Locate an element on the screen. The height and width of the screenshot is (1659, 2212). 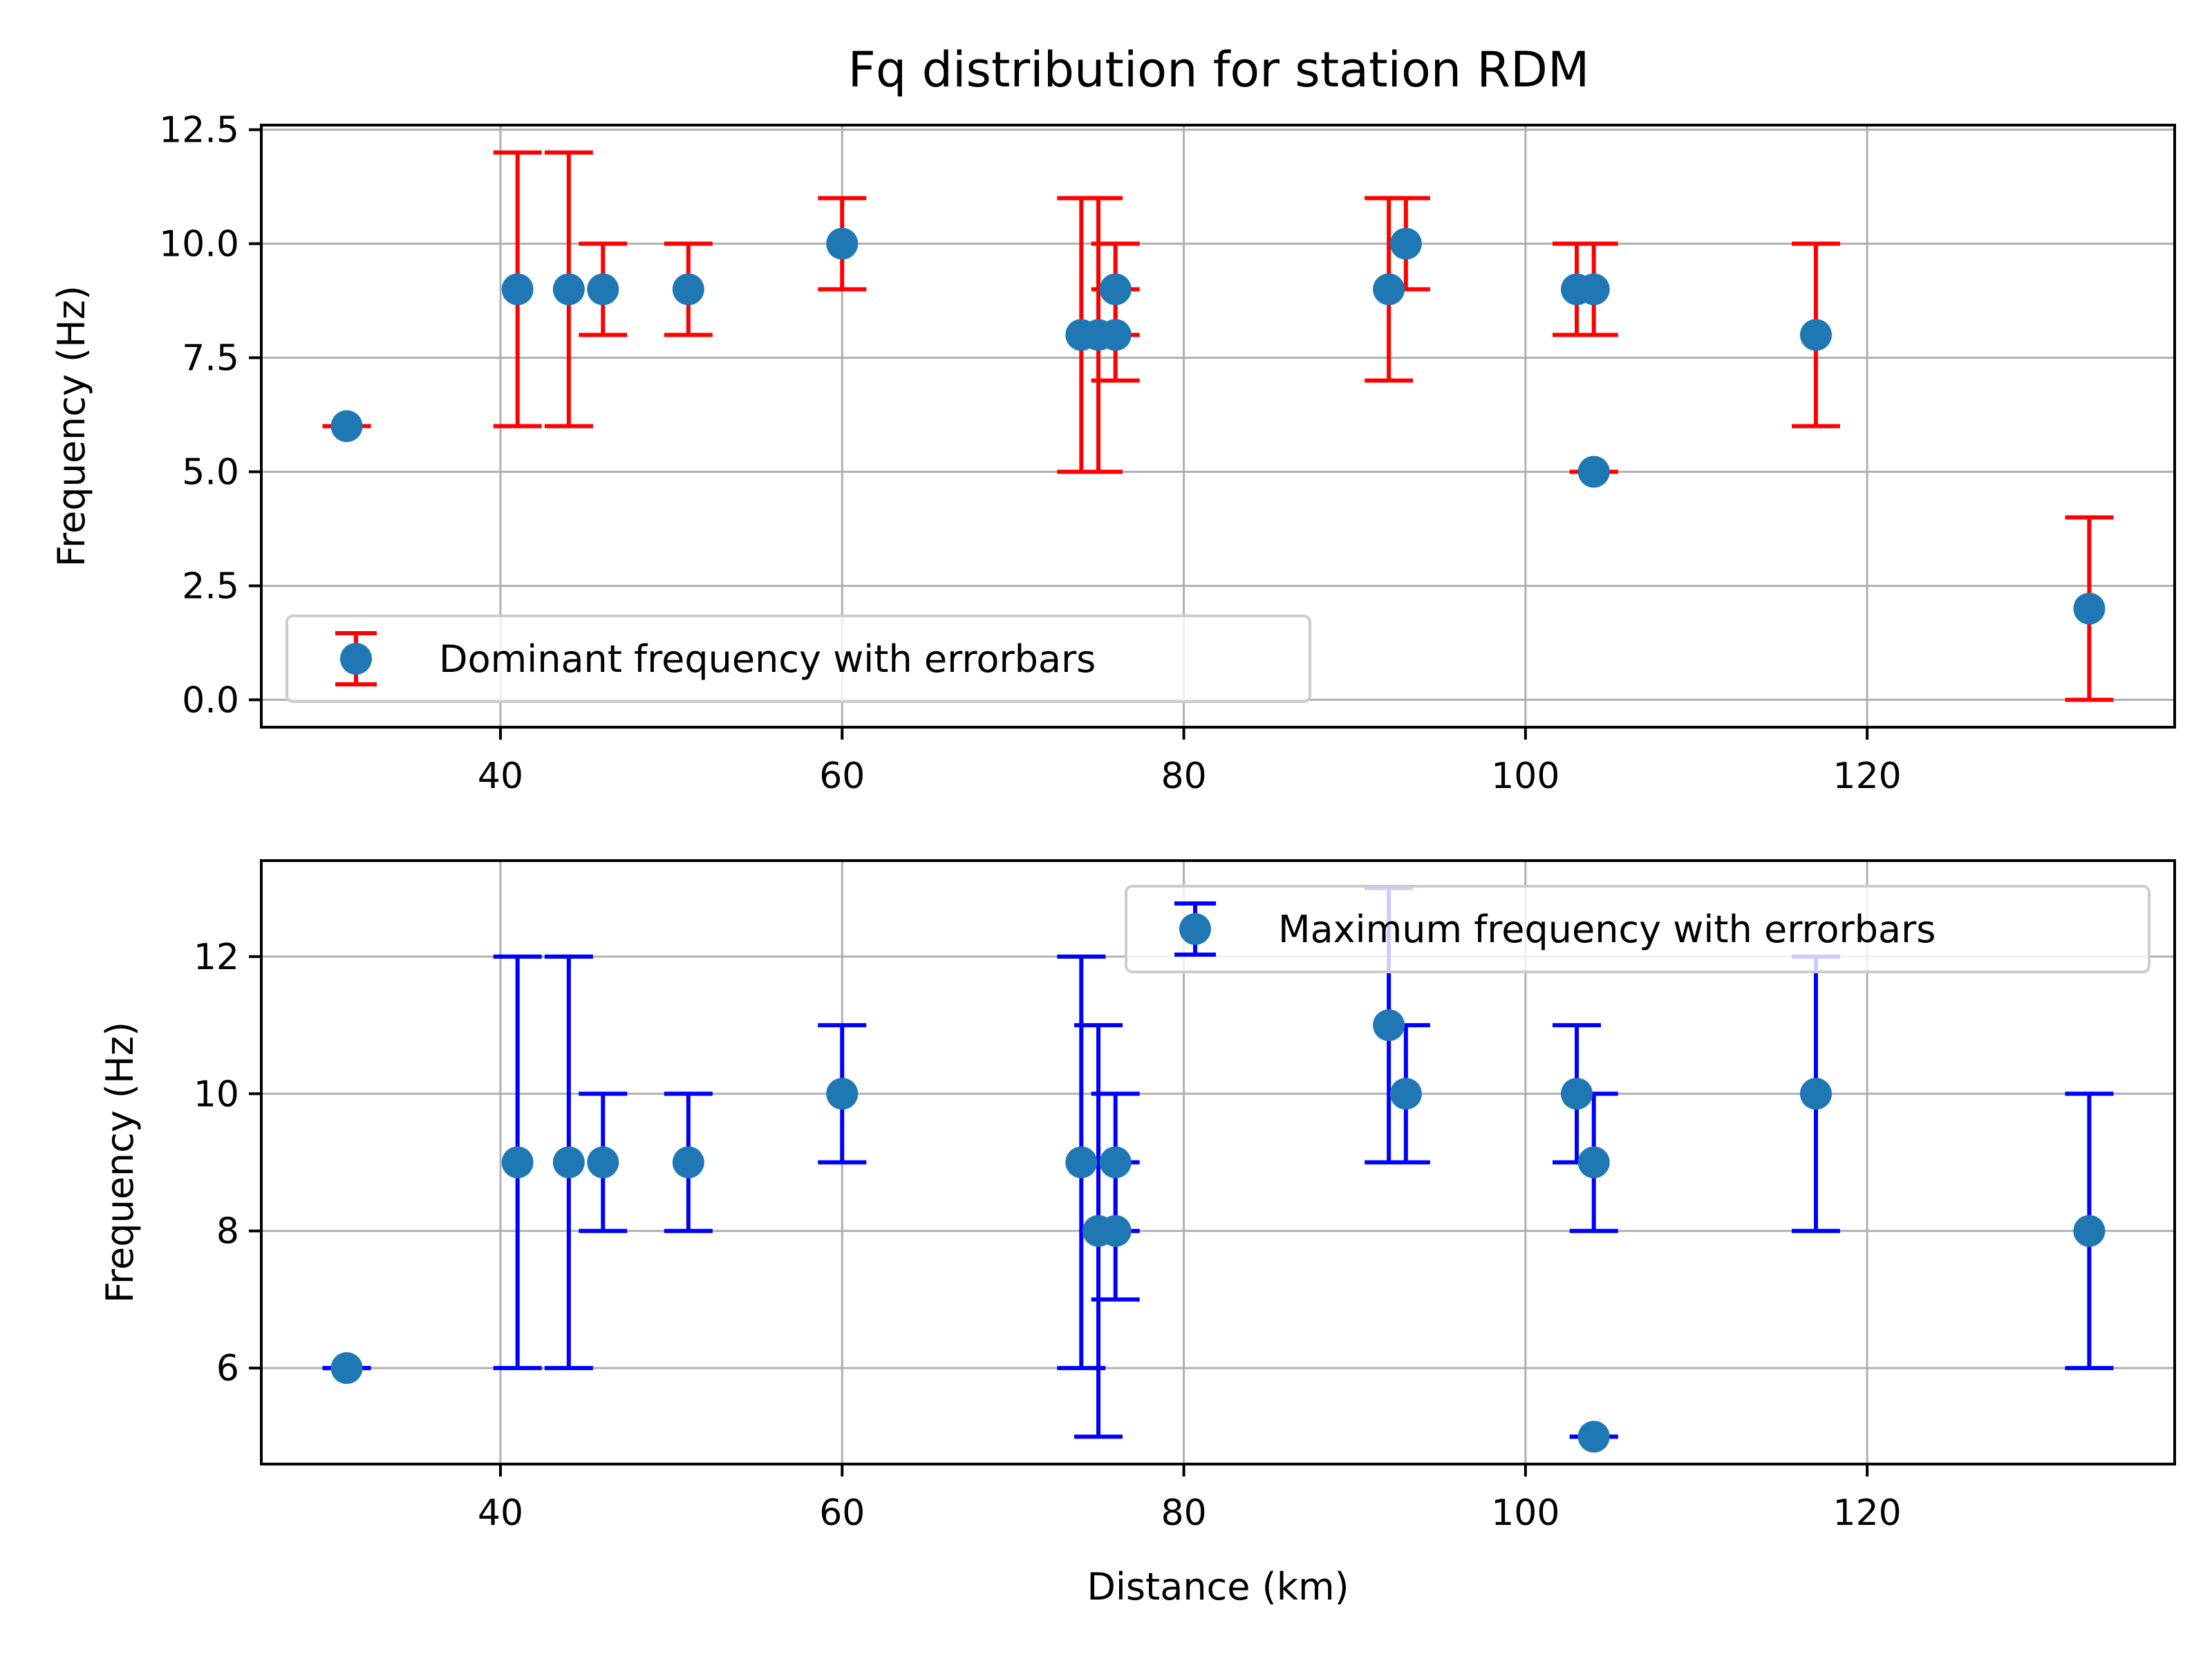
subplot-maximum-xtick-label: 60 is located at coordinates (842, 1513).